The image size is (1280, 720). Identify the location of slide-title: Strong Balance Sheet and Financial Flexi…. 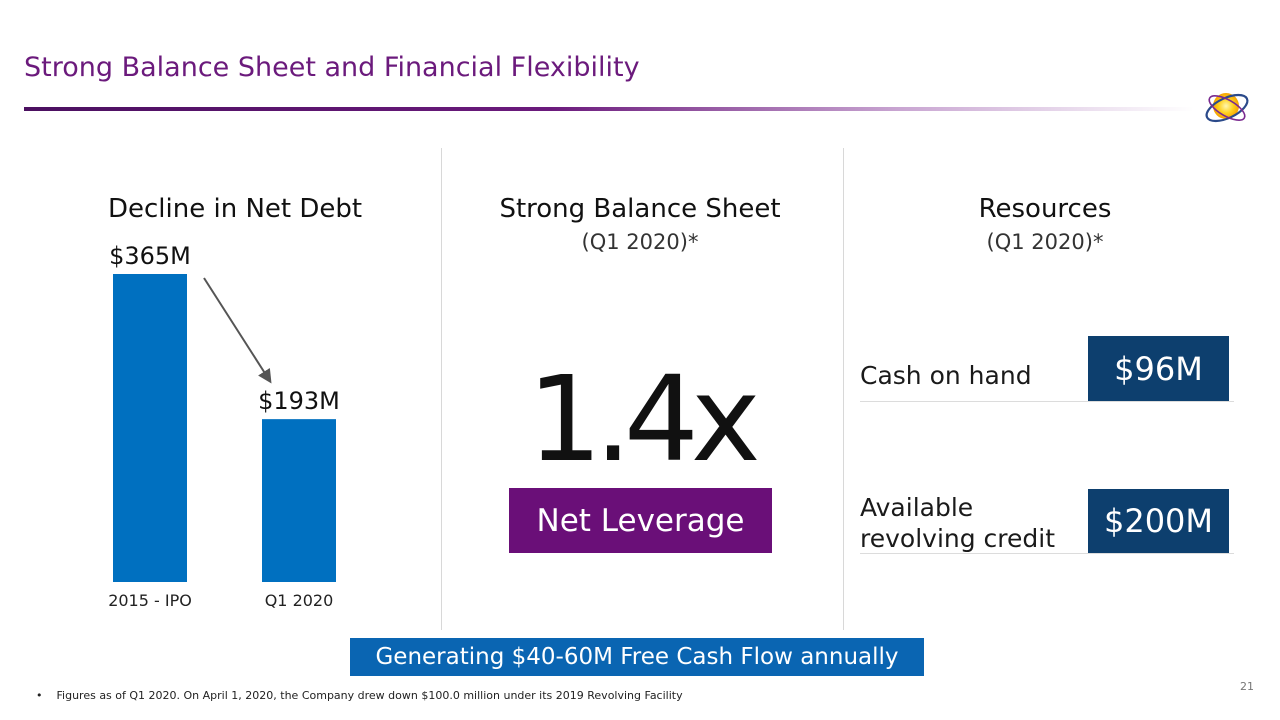
(332, 67).